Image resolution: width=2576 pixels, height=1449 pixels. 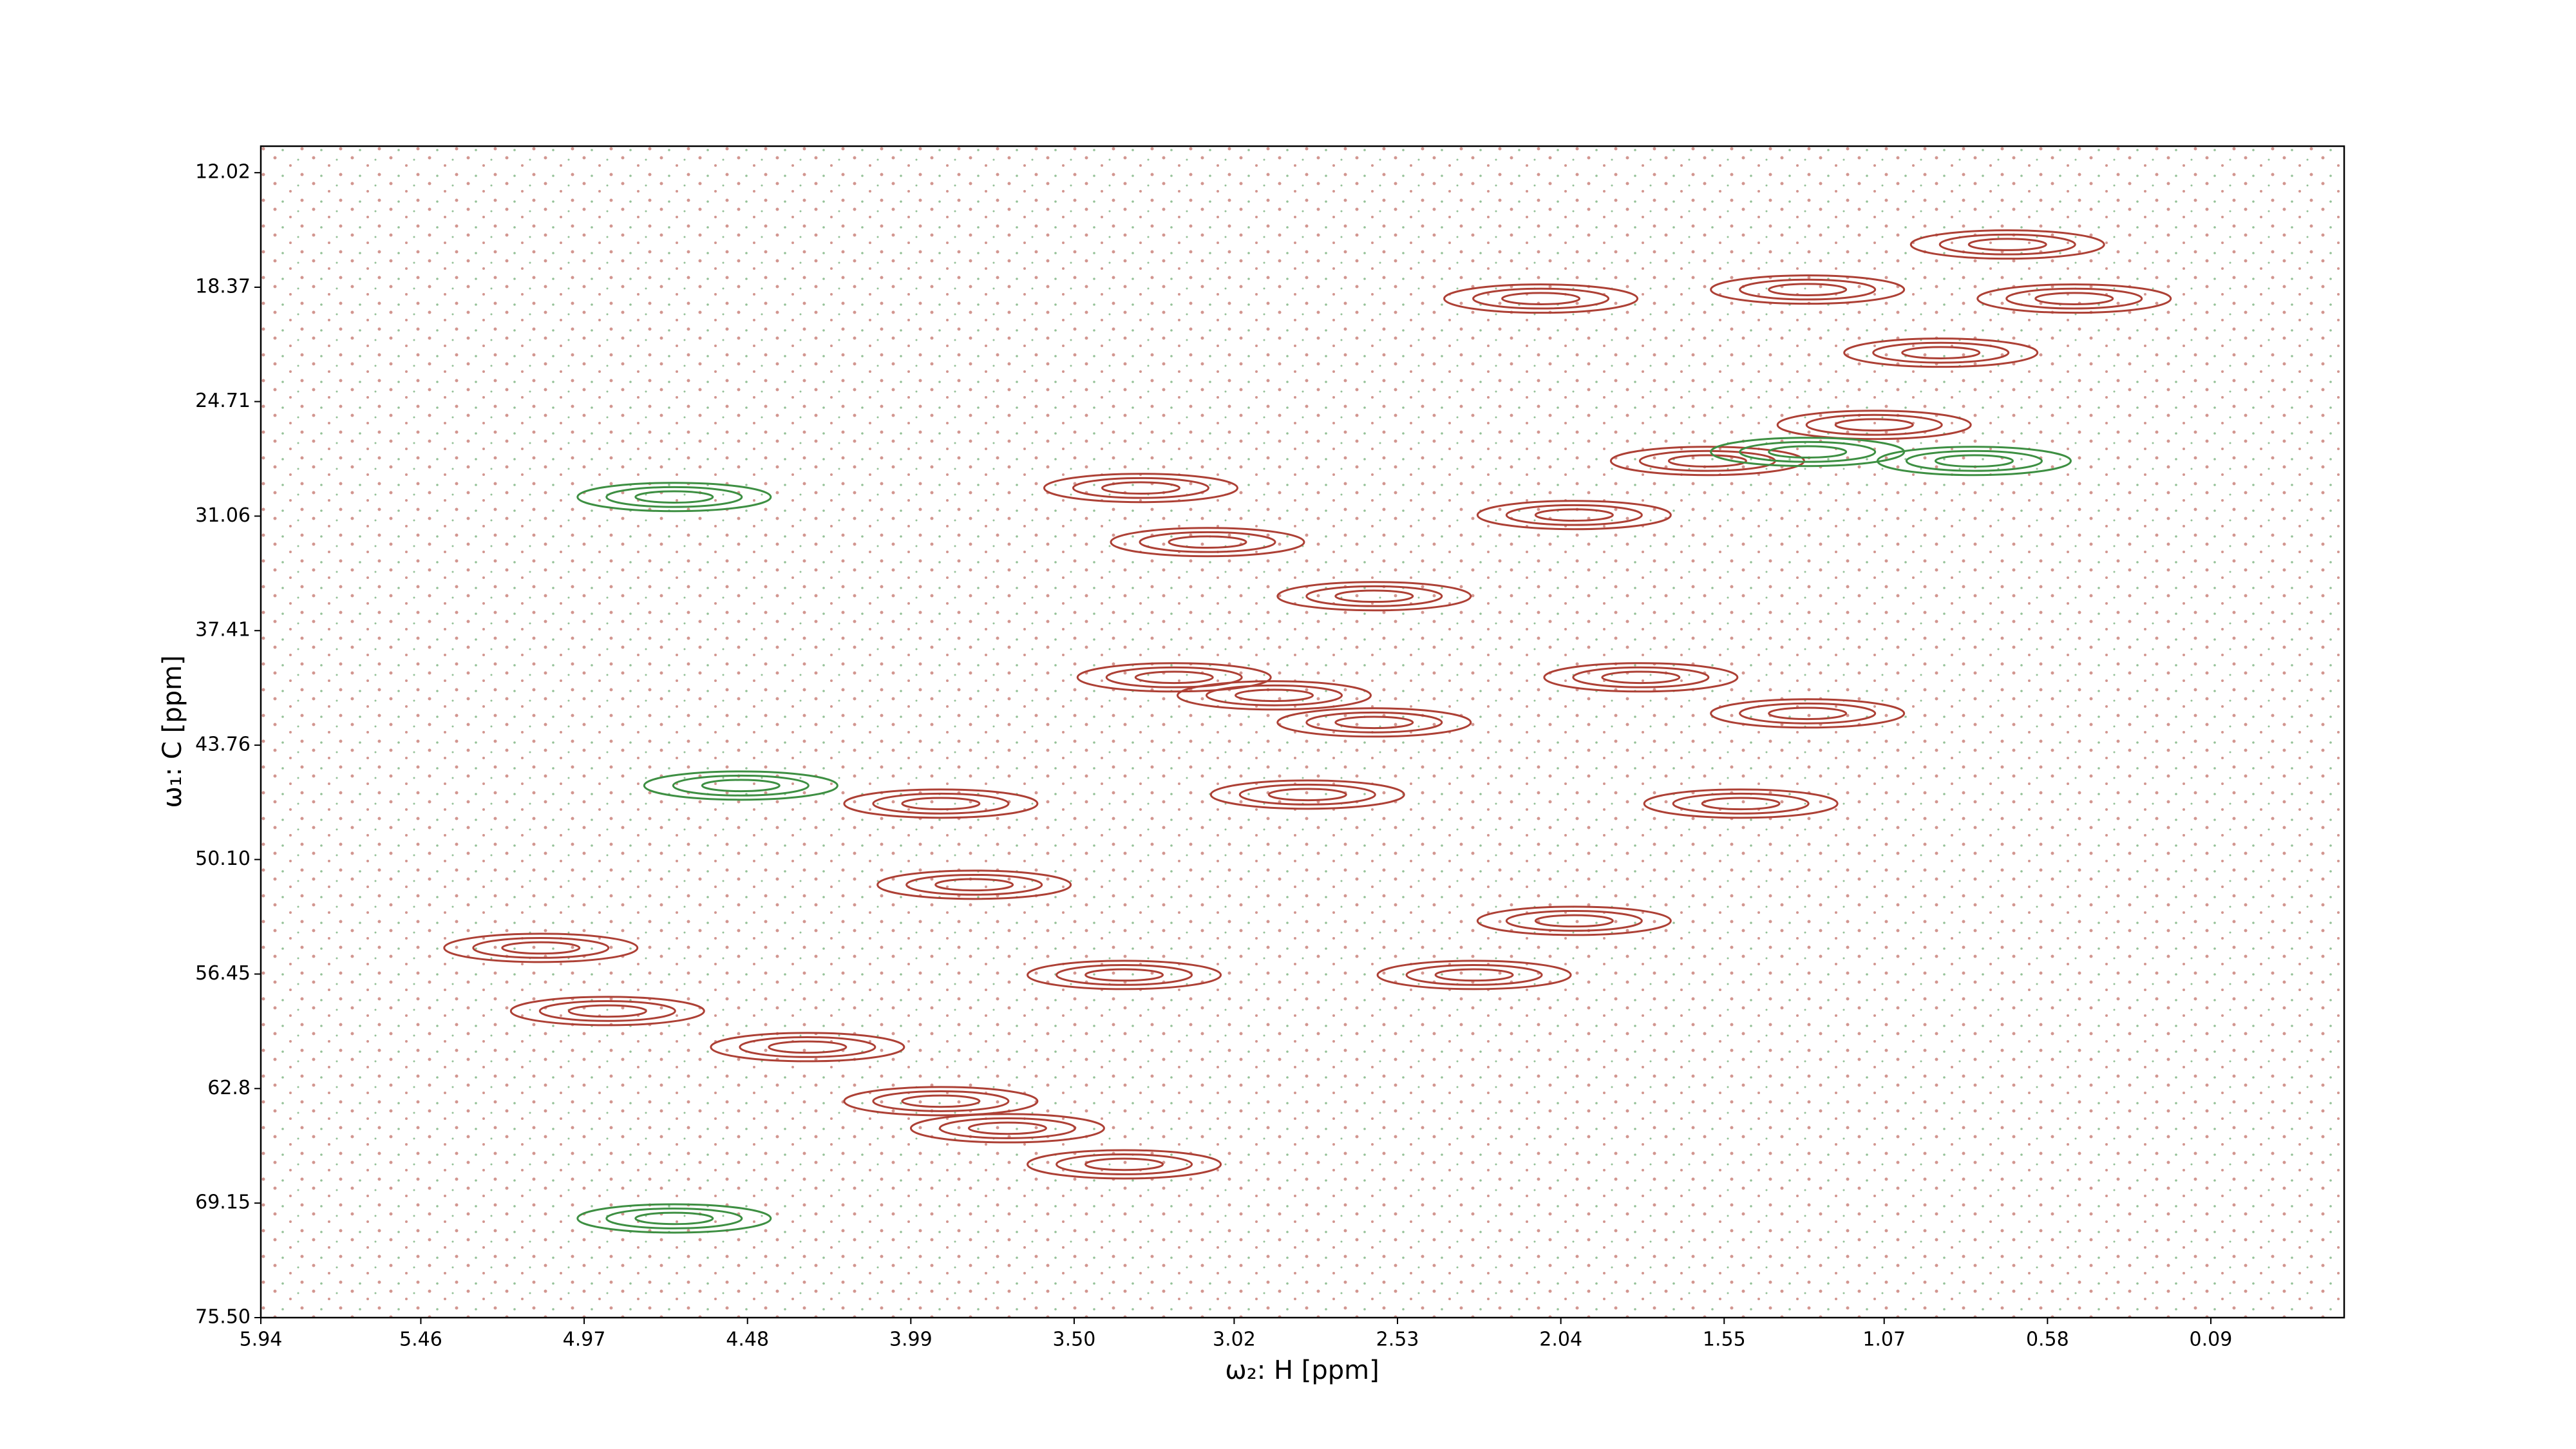 What do you see at coordinates (229, 1088) in the screenshot?
I see `y-tick-label: 62.8` at bounding box center [229, 1088].